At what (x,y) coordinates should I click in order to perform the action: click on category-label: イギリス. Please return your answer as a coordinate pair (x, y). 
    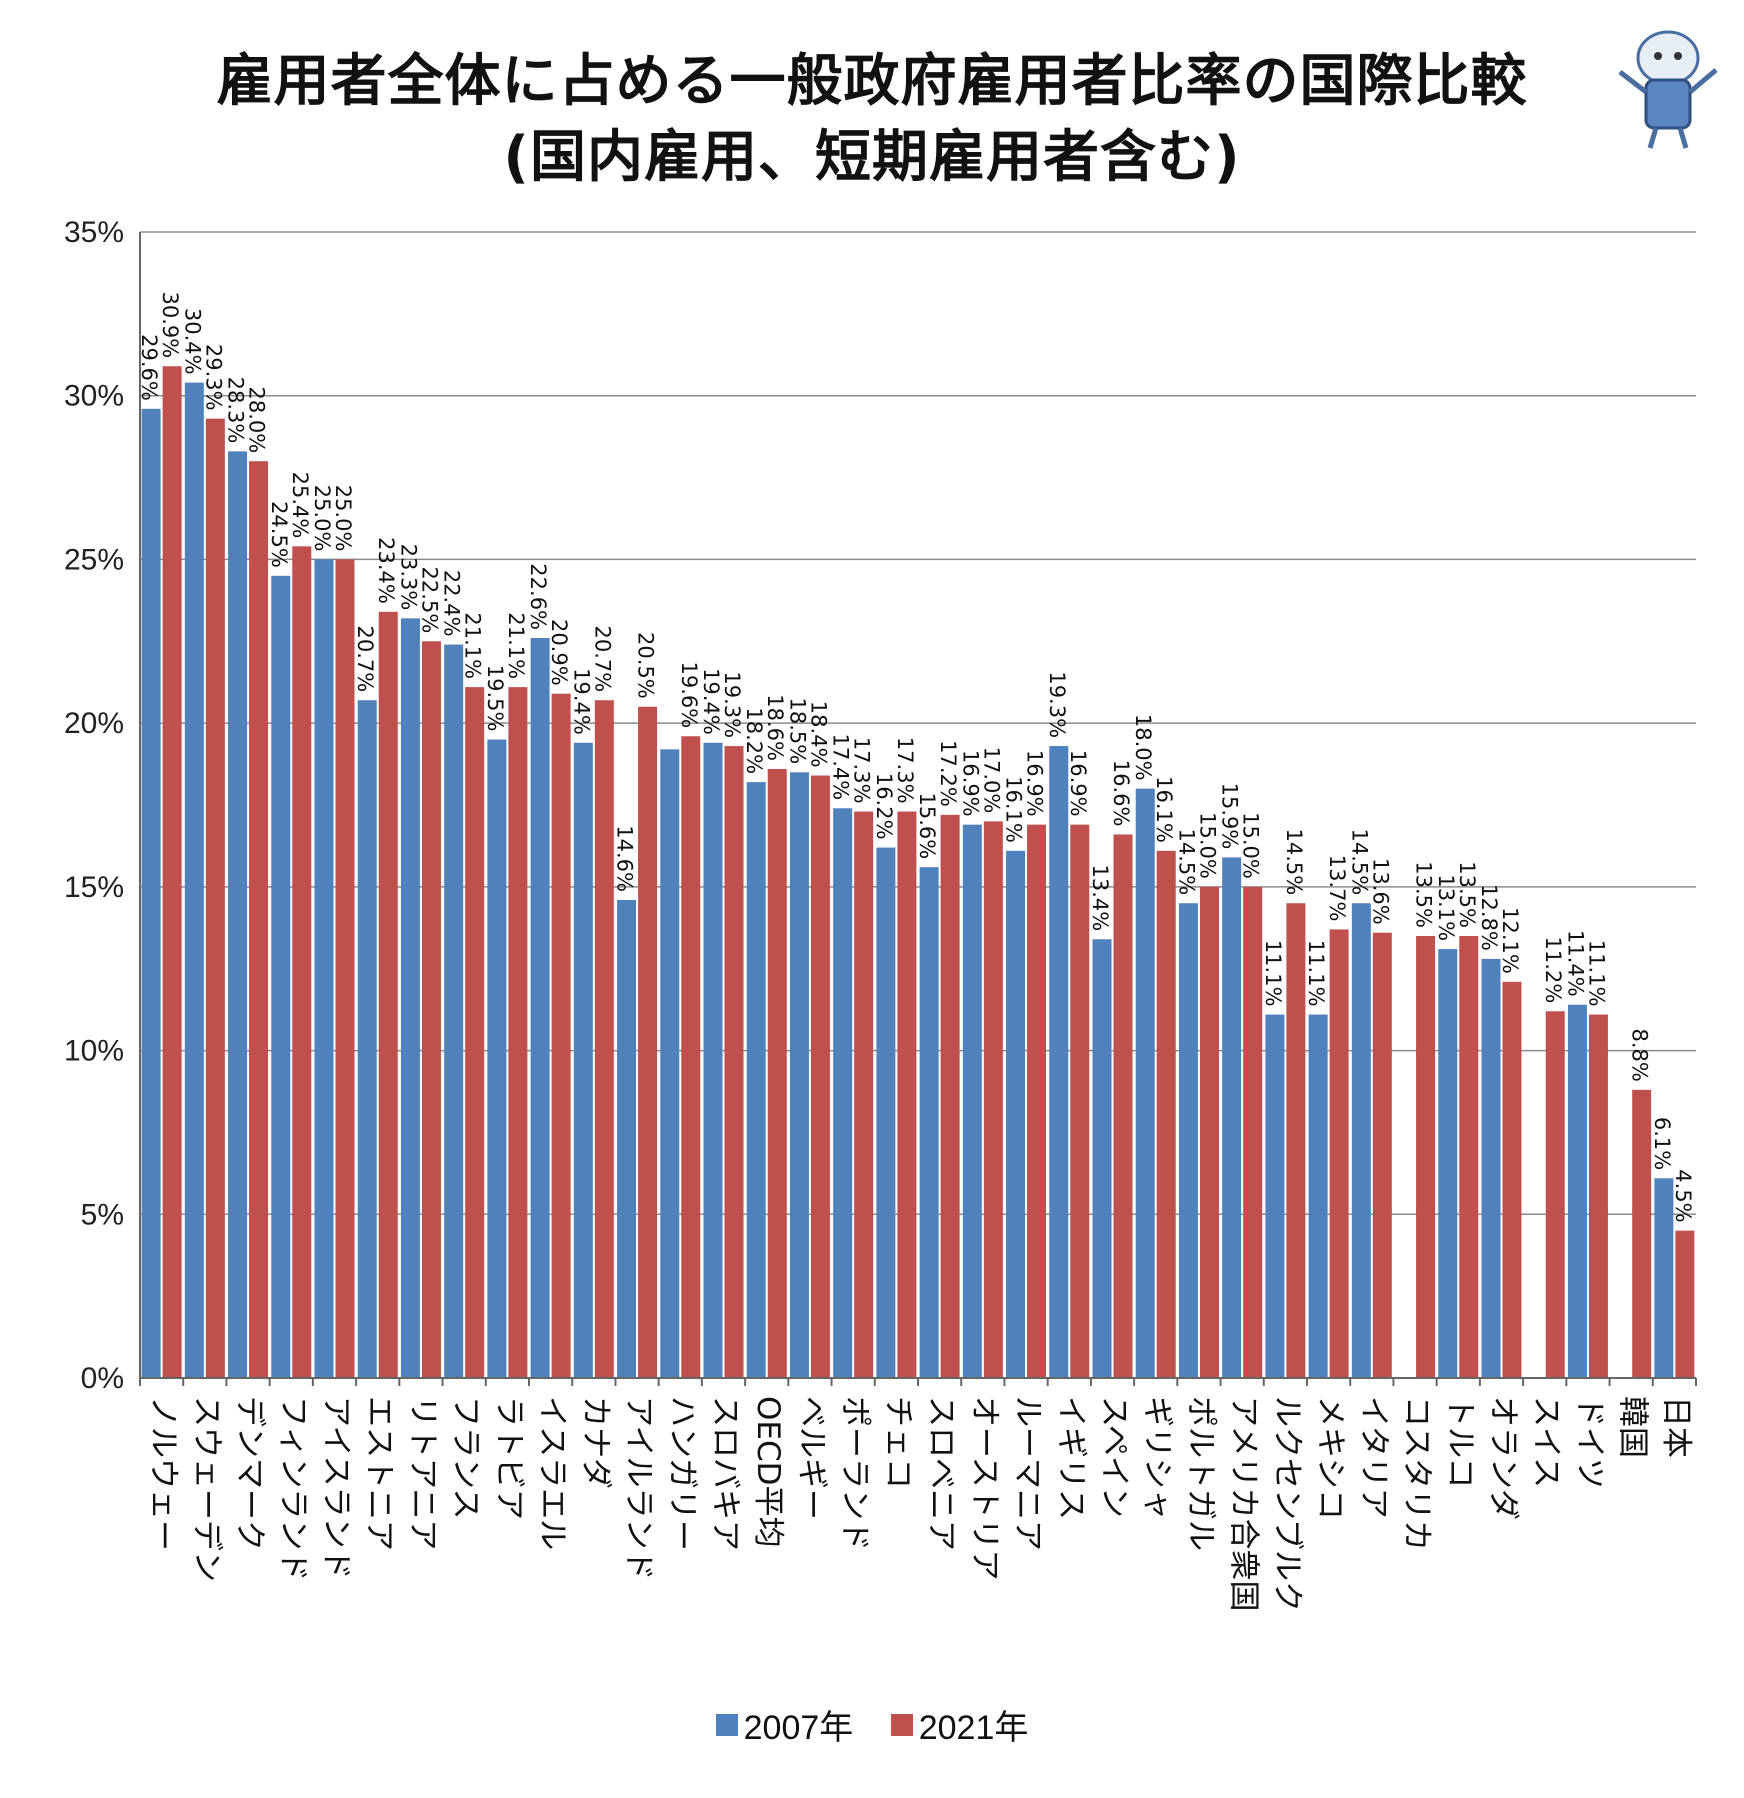
    Looking at the image, I should click on (1071, 1458).